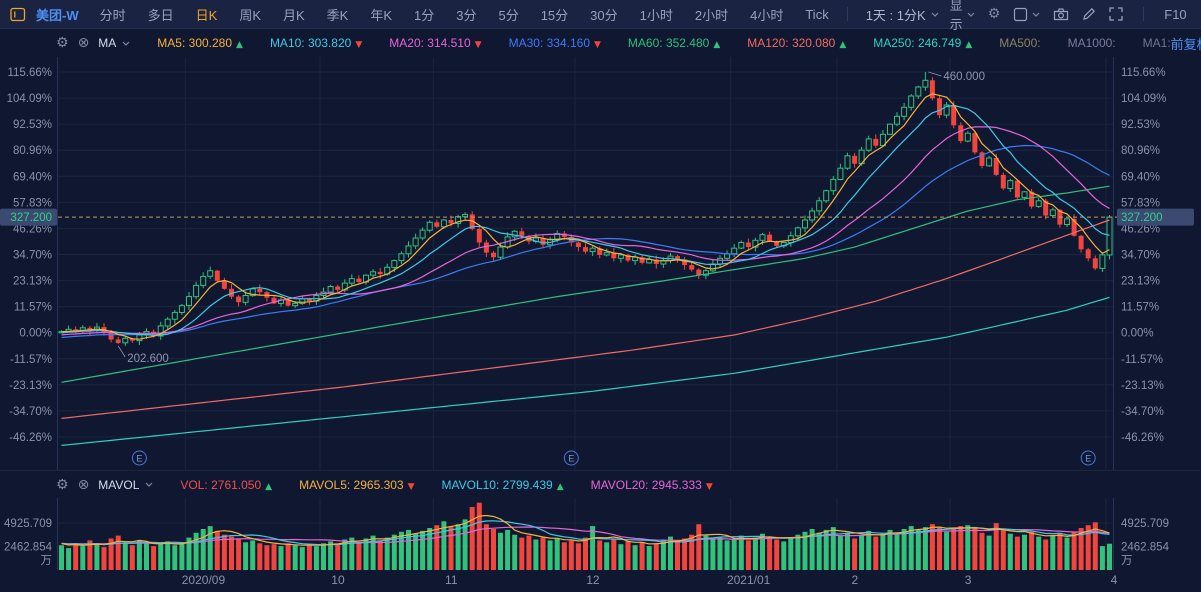 The image size is (1201, 592). Describe the element at coordinates (316, 43) in the screenshot. I see `indicator-value-MA10: MA10: 303.820 ▼` at that location.